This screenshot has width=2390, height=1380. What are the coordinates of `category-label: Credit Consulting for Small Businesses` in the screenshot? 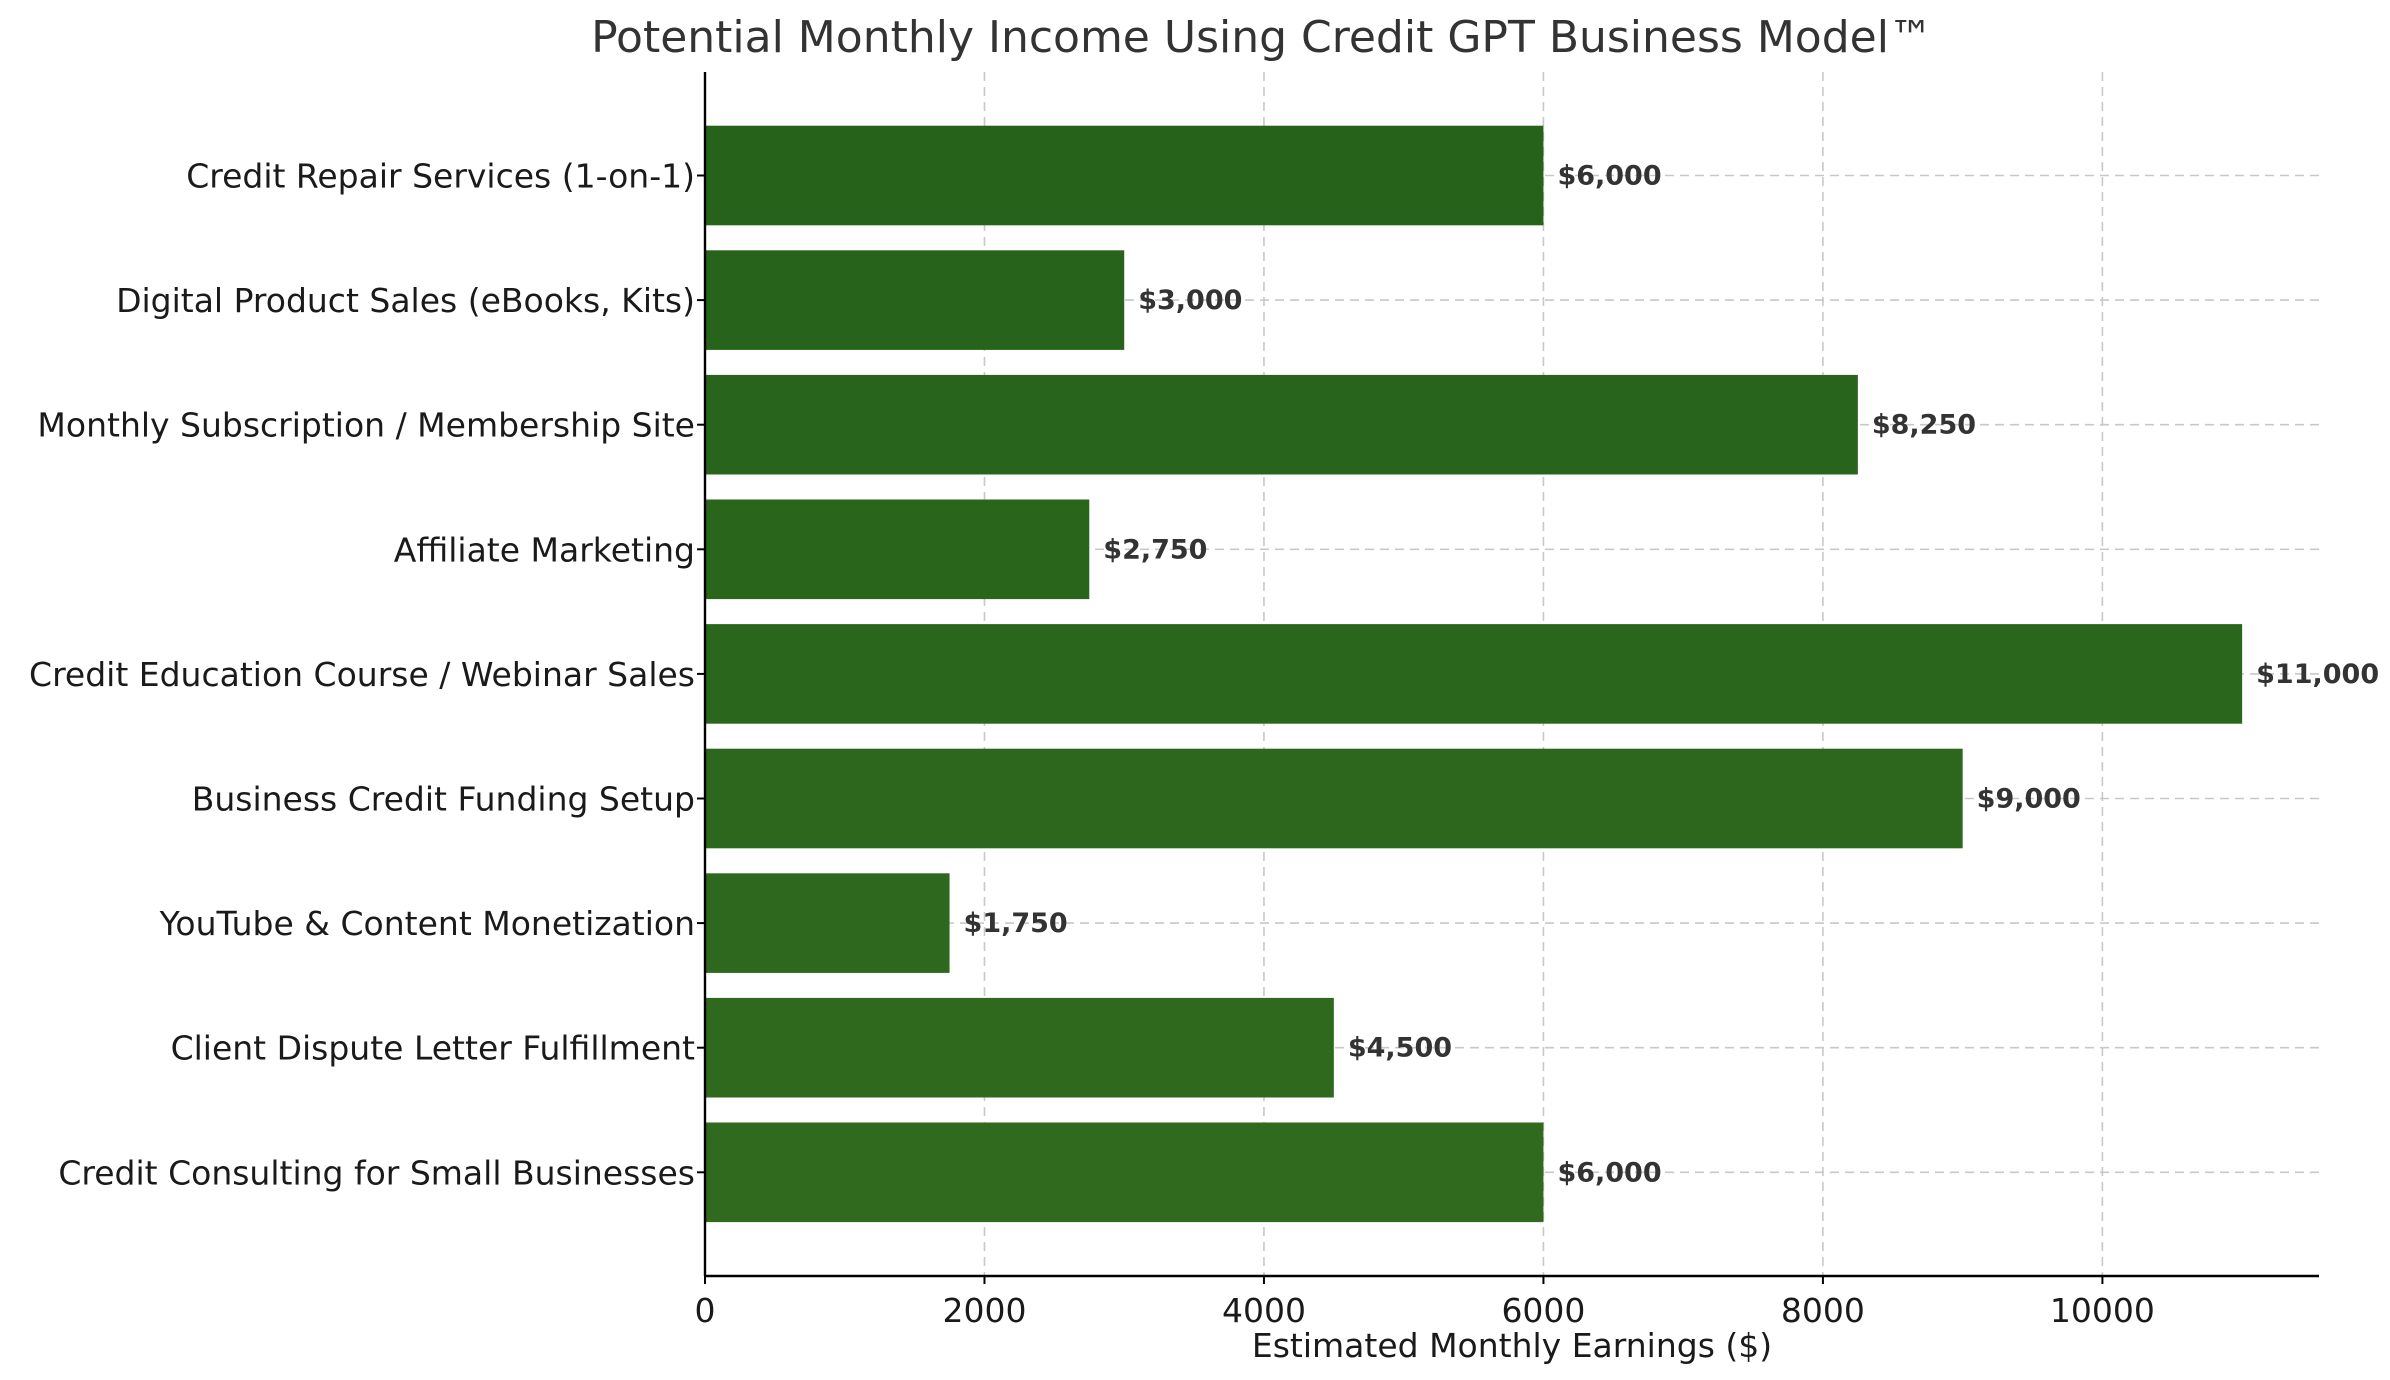 It's located at (376, 1172).